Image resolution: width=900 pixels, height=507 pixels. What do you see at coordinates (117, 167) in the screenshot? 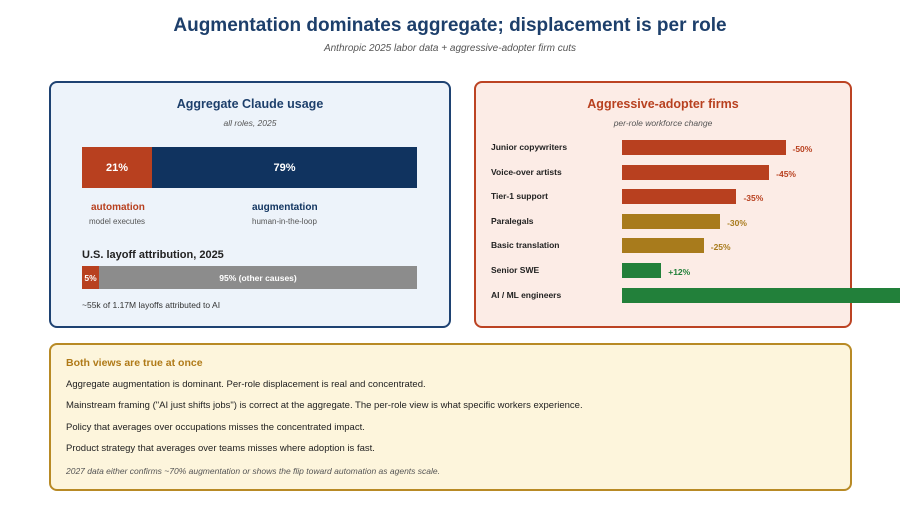
I see `automation-segment: 21%` at bounding box center [117, 167].